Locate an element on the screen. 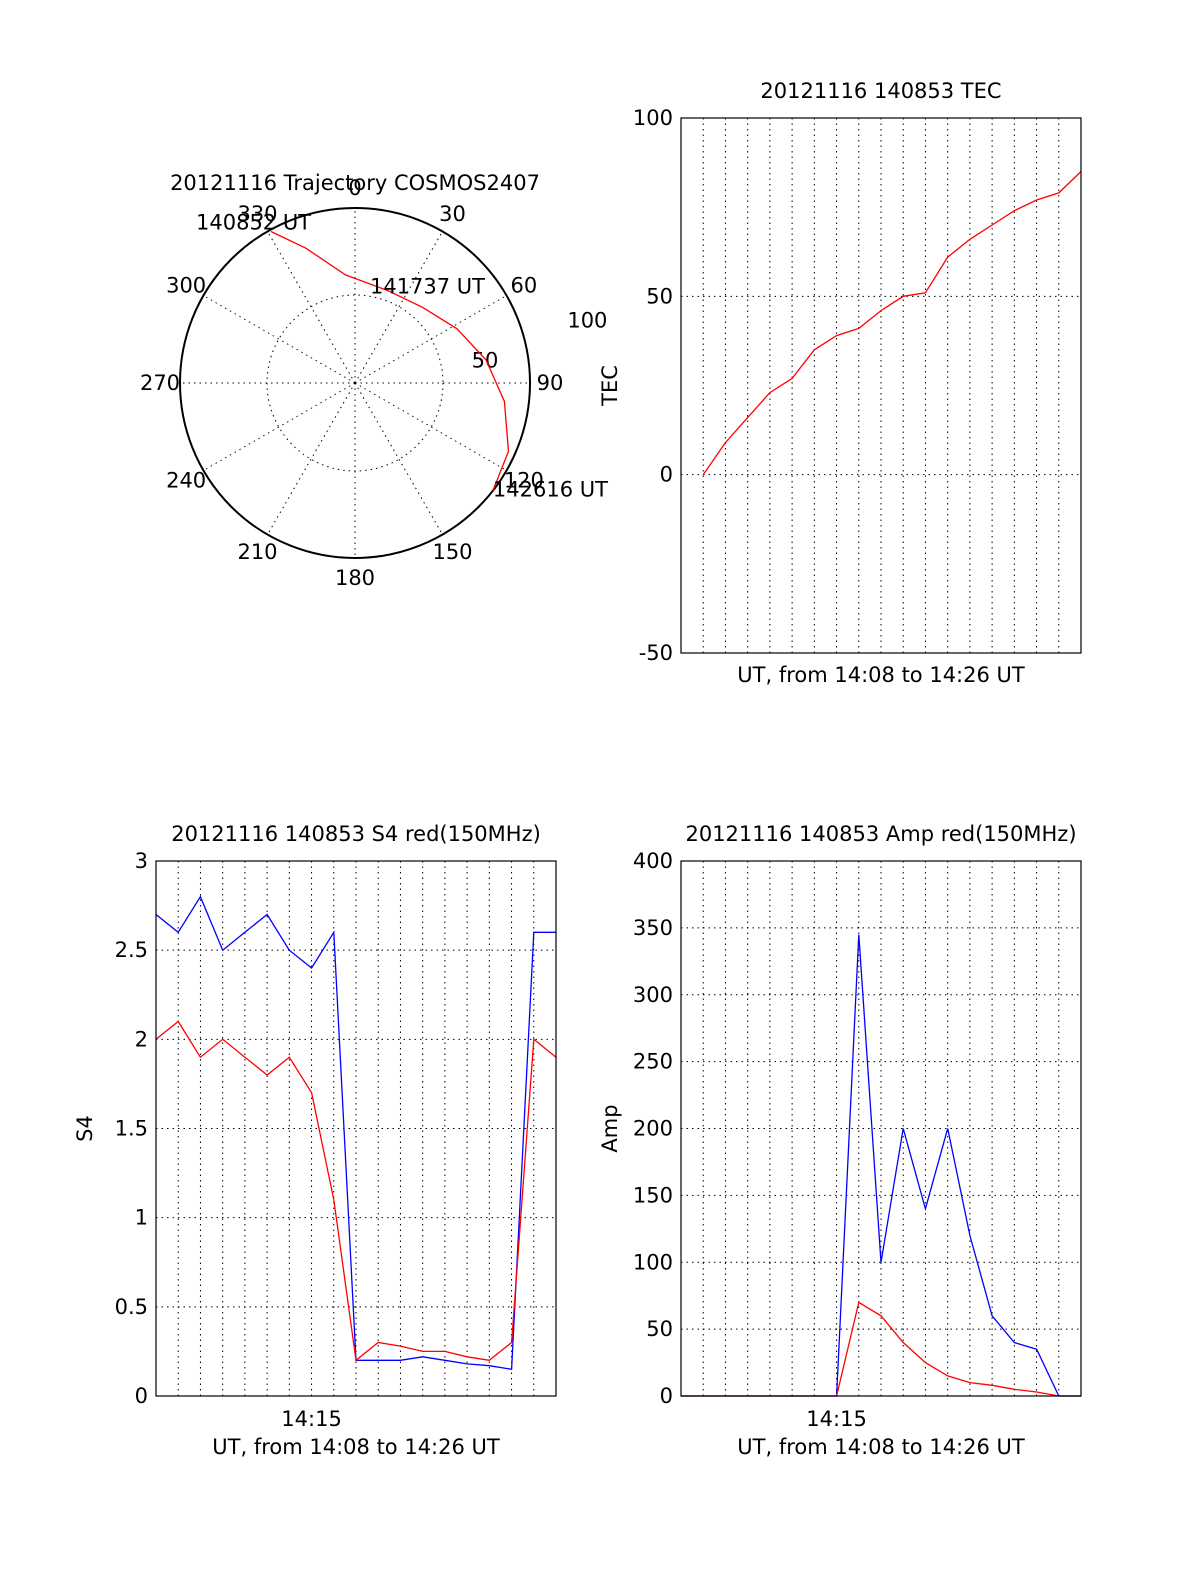 This screenshot has width=1200, height=1575. time-annotation: 142616 UT is located at coordinates (550, 490).